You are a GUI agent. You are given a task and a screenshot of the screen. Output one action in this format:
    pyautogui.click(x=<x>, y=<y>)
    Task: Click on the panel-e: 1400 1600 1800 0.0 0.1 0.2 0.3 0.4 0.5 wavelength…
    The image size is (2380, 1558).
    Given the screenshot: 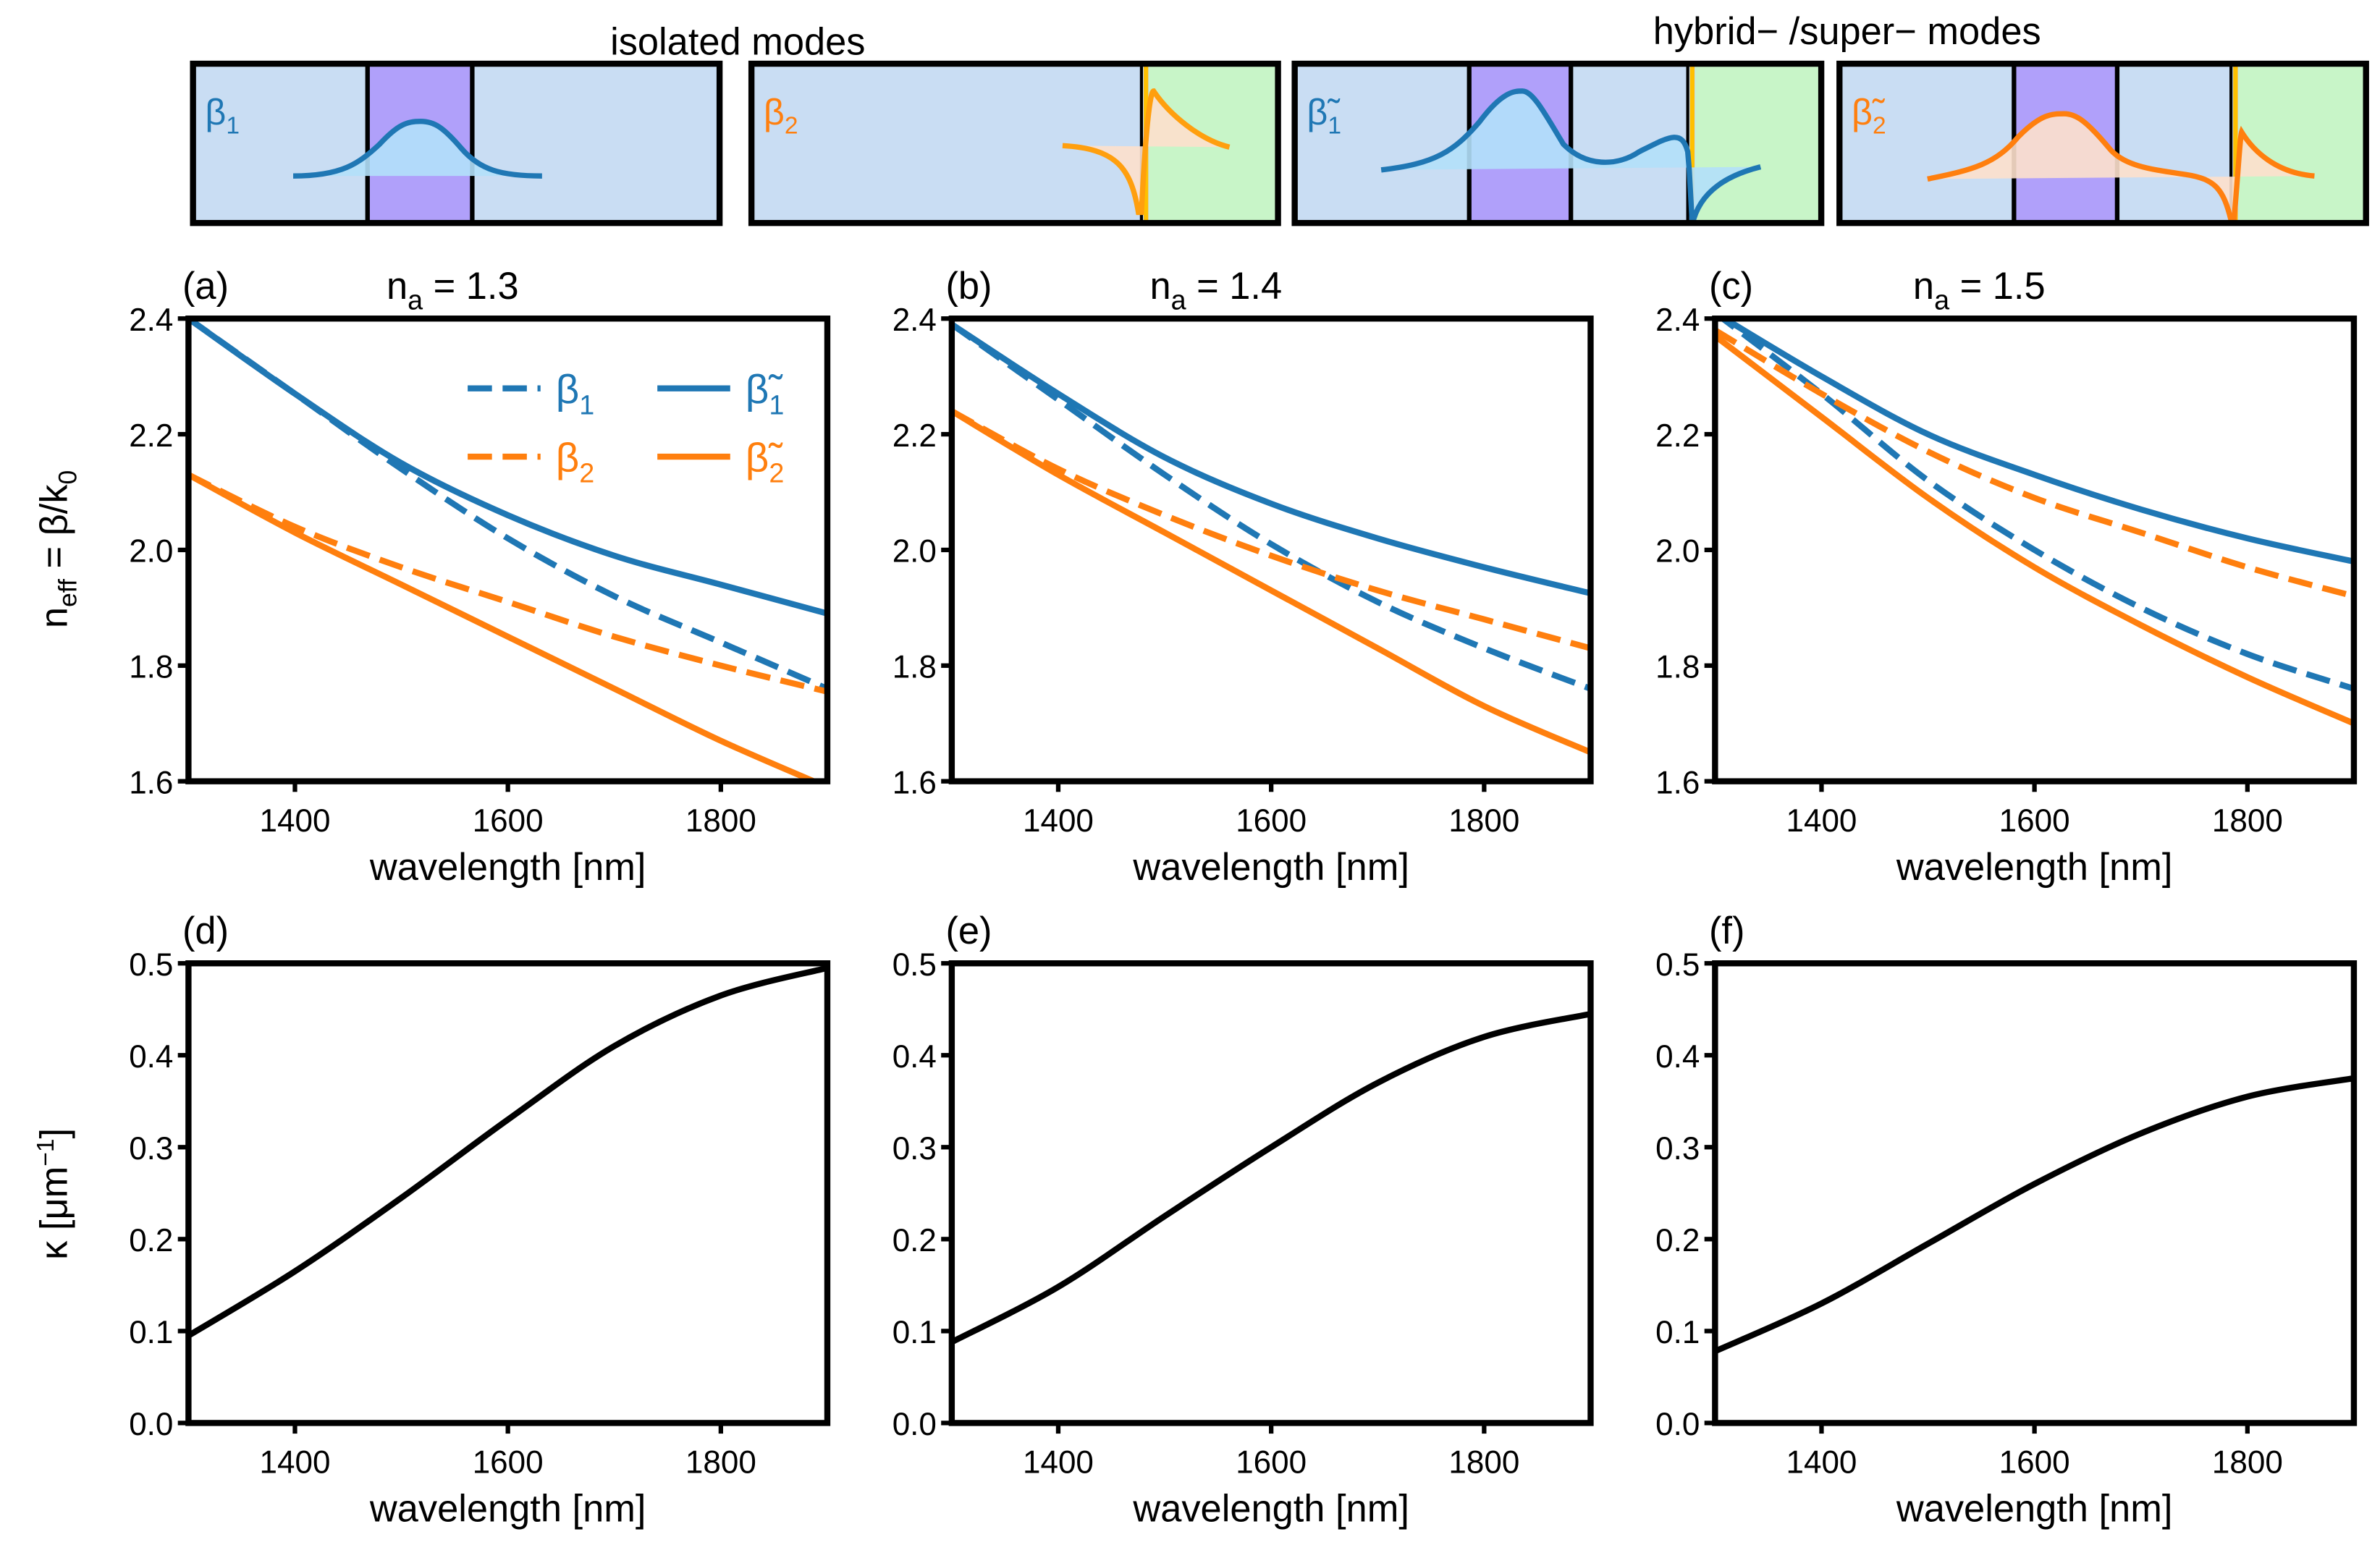 What is the action you would take?
    pyautogui.click(x=1243, y=1220)
    